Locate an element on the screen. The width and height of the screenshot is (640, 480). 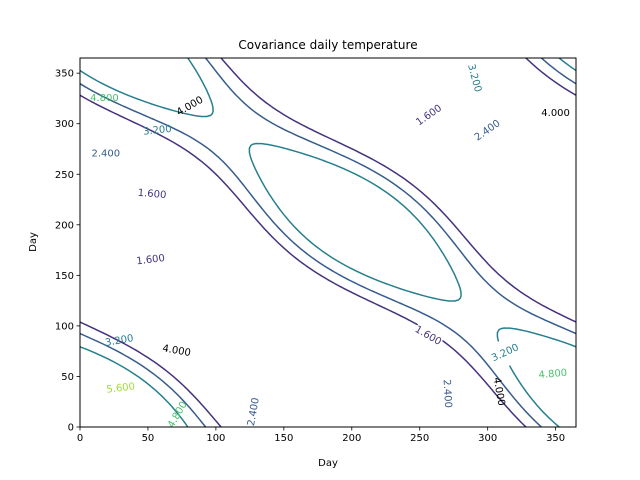
y-tick-label: 150 is located at coordinates (64, 276).